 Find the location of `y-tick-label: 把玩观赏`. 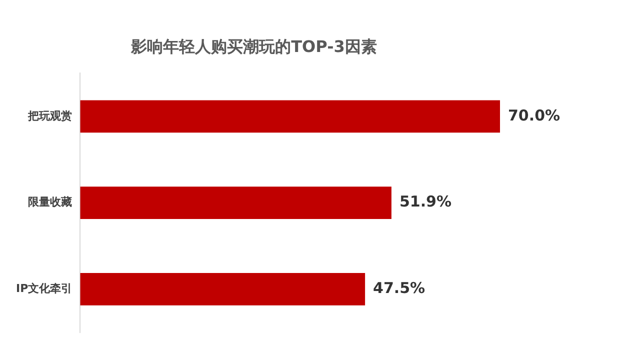

y-tick-label: 把玩观赏 is located at coordinates (49, 115).